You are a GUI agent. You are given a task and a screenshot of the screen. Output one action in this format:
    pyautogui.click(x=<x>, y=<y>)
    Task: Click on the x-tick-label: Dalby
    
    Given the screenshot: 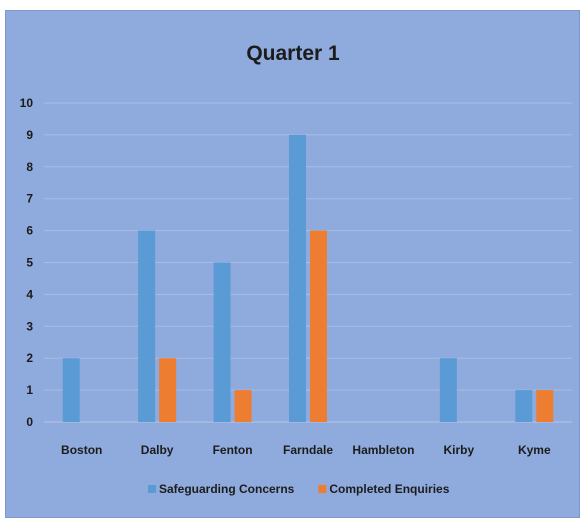 What is the action you would take?
    pyautogui.click(x=157, y=450)
    